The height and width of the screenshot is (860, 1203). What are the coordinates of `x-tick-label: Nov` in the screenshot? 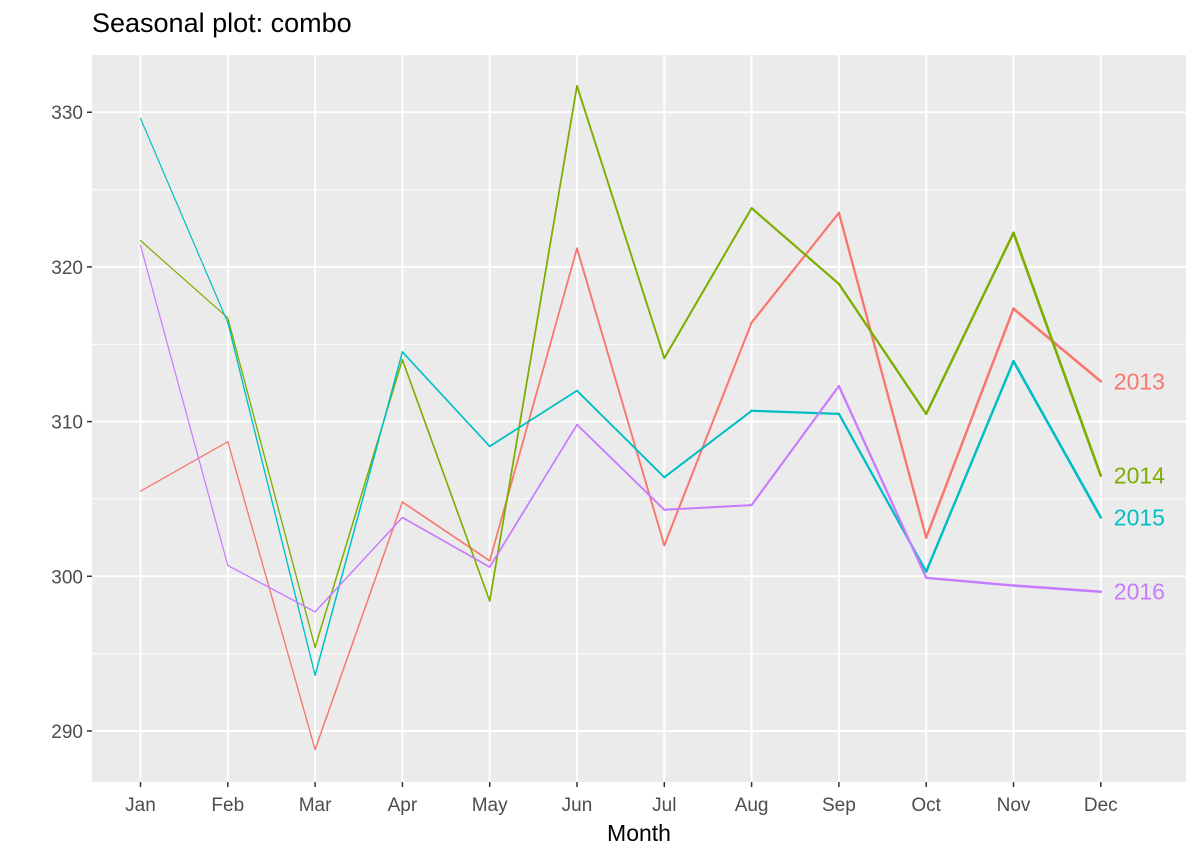 It's located at (1014, 805).